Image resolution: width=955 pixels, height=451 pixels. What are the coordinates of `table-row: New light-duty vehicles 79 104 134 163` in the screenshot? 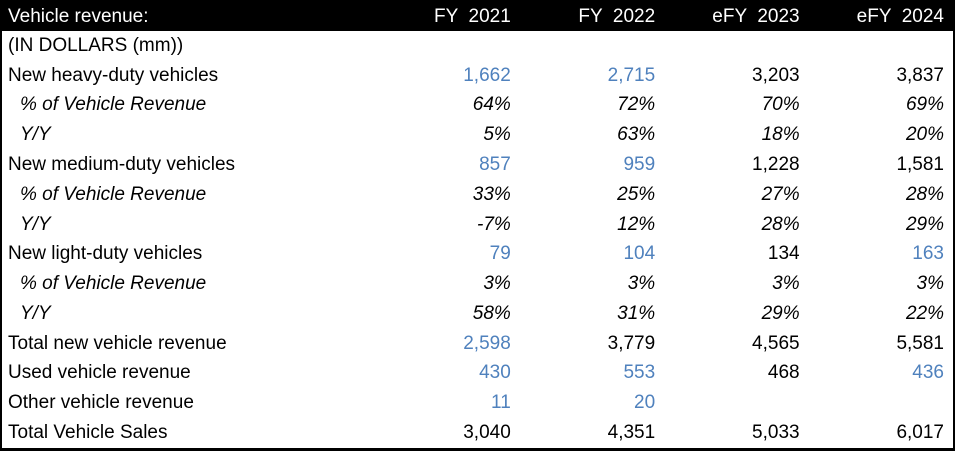 It's located at (477, 254).